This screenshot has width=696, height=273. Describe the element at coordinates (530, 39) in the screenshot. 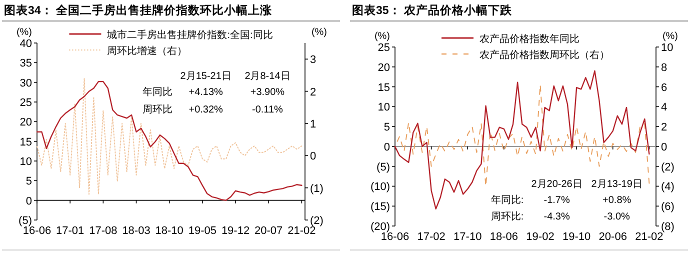

I see `legend-label: 农产品价格指数年同比` at that location.